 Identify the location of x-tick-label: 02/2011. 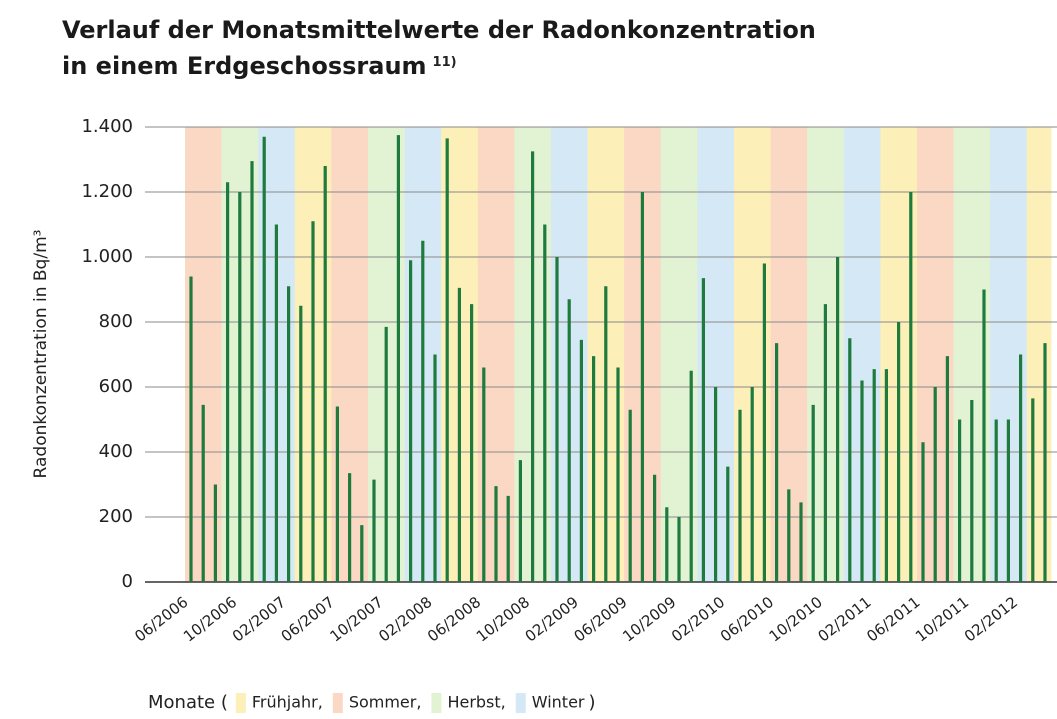
(844, 619).